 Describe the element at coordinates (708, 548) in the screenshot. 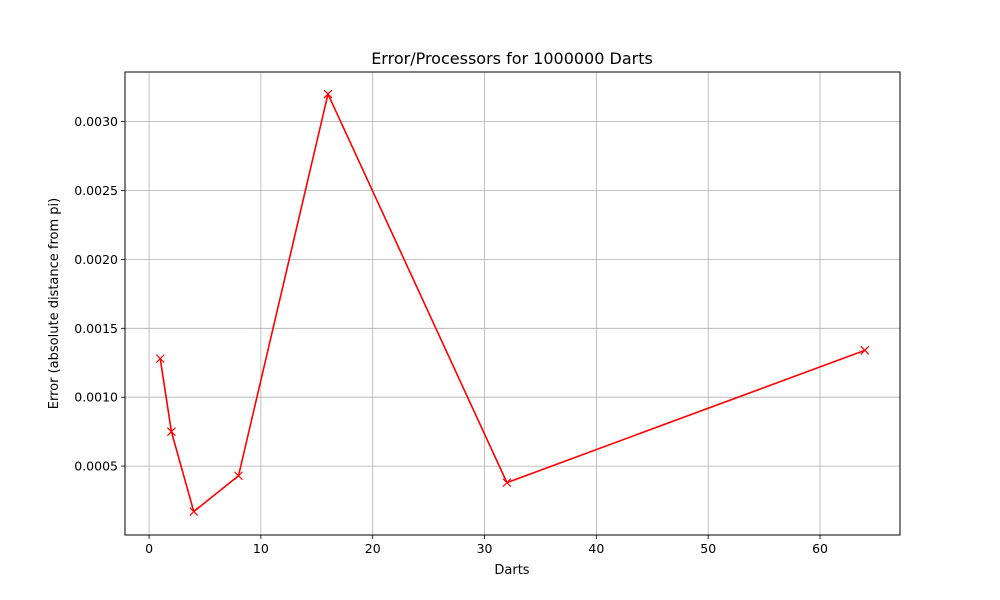

I see `x-tick-label: 50` at that location.